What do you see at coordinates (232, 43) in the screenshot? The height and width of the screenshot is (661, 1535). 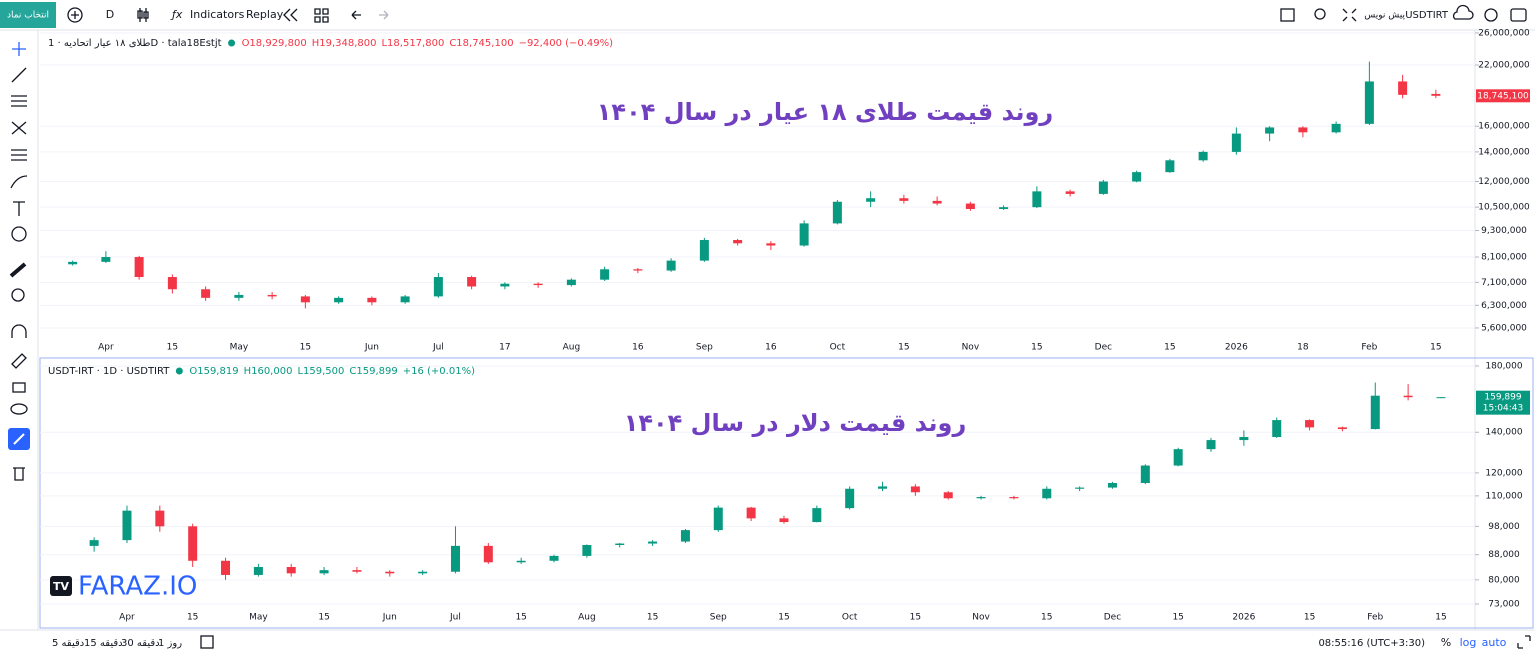 I see `status-dot` at bounding box center [232, 43].